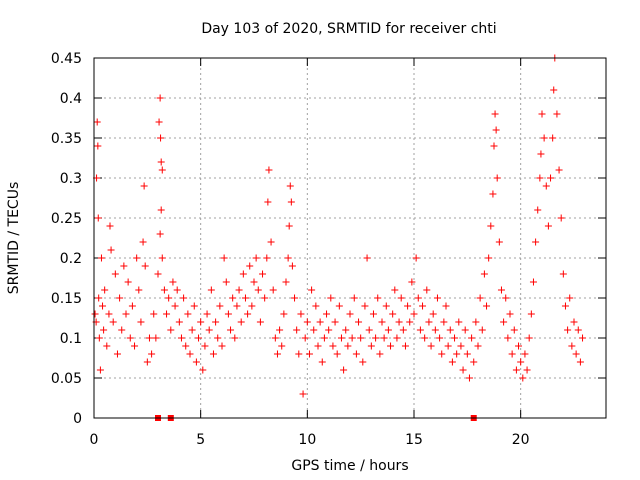 The image size is (640, 480). Describe the element at coordinates (71, 179) in the screenshot. I see `y-tick-label: 0.3` at that location.